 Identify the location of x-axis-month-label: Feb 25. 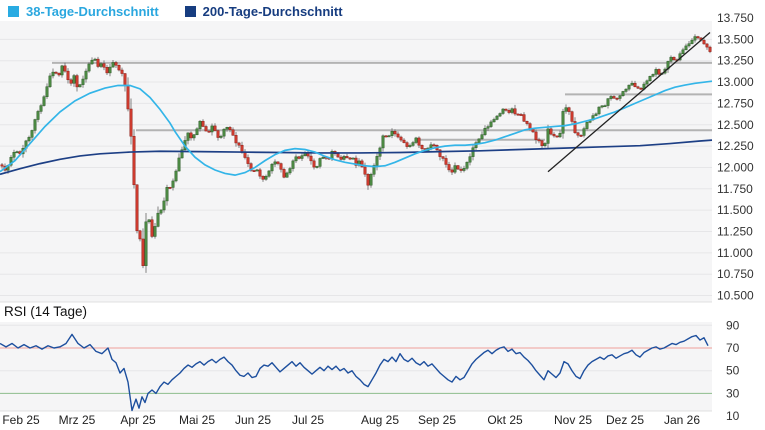
(21, 420).